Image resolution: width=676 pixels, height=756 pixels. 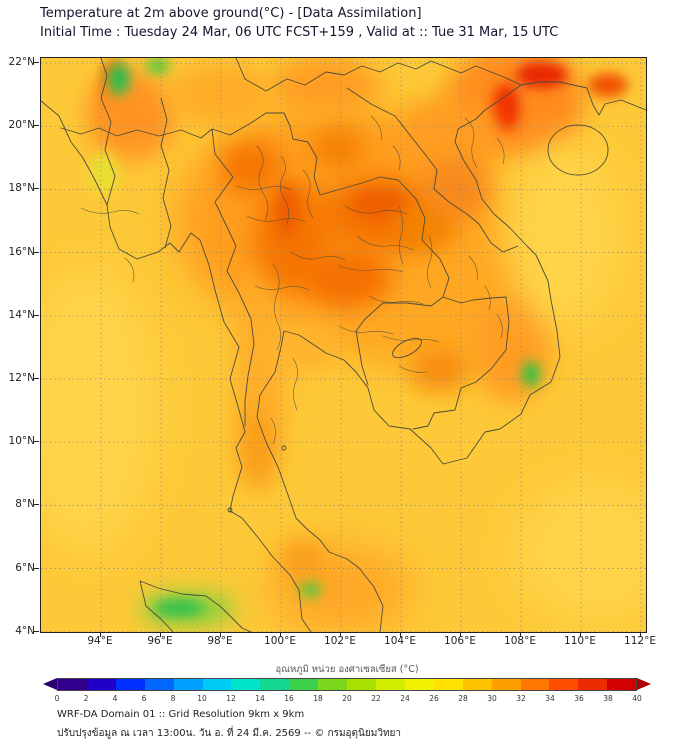 What do you see at coordinates (376, 698) in the screenshot?
I see `colorbar-tick-label: 22` at bounding box center [376, 698].